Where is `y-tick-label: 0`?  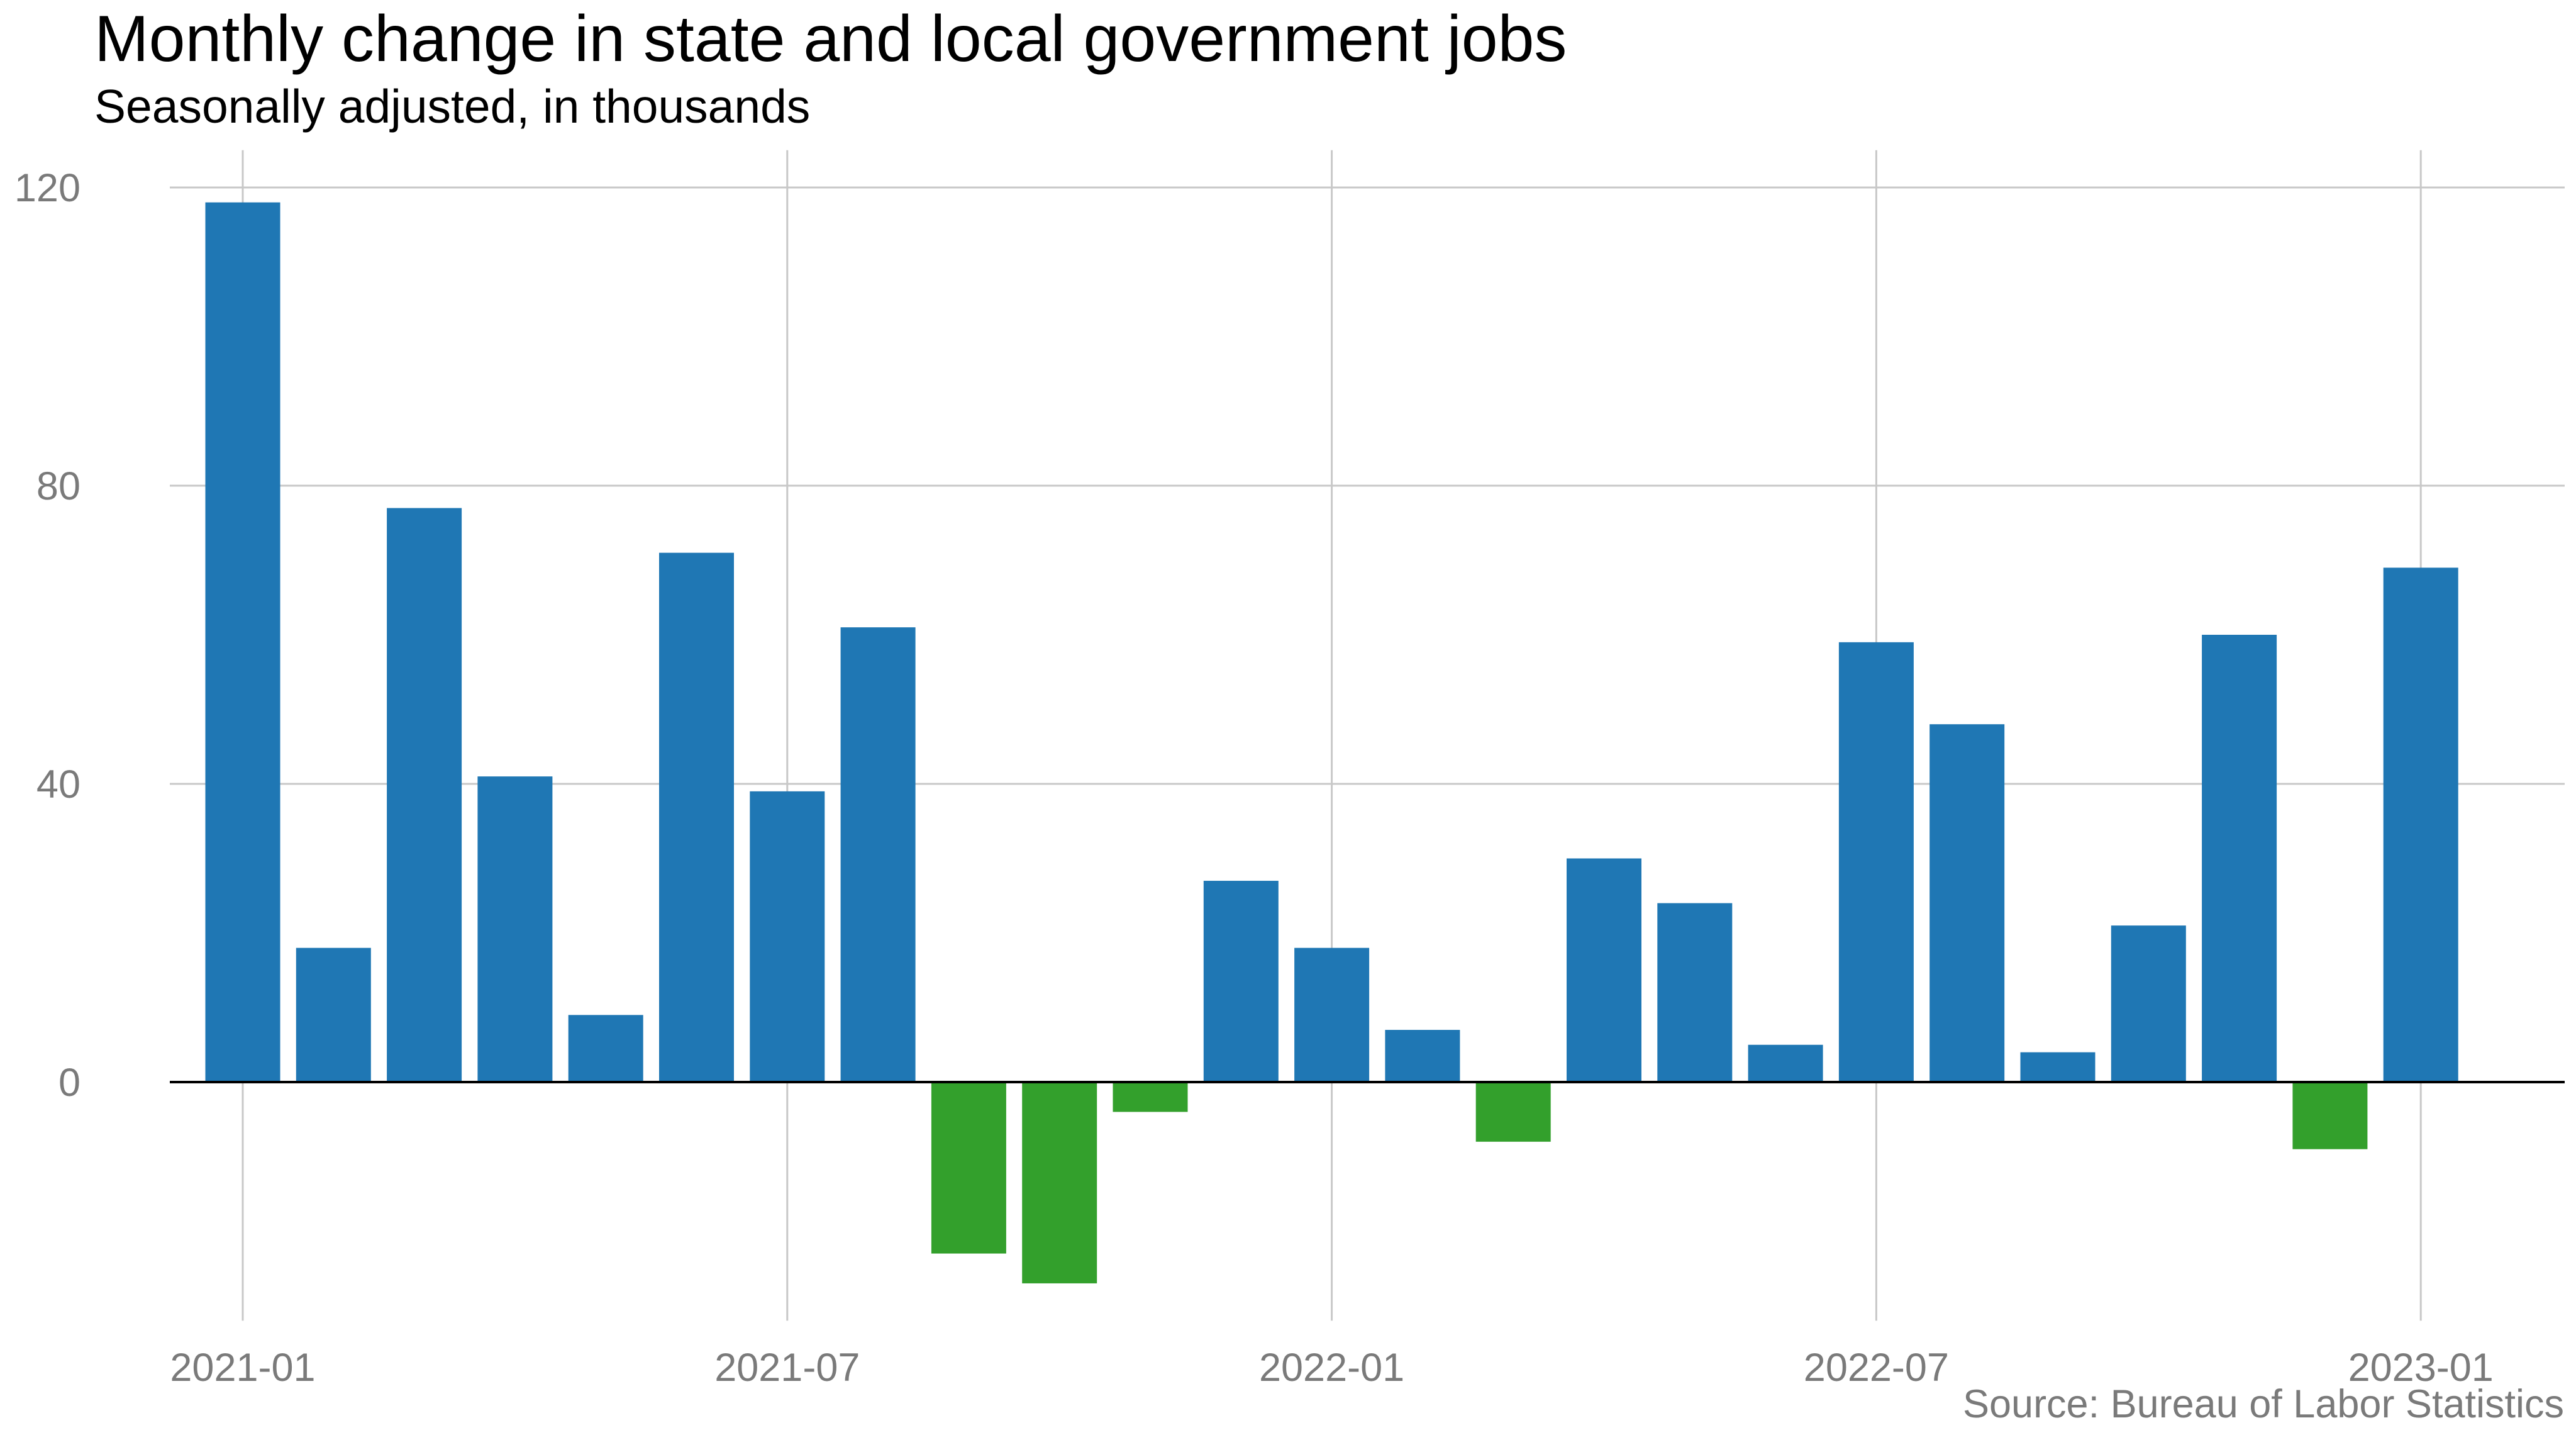 y-tick-label: 0 is located at coordinates (69, 1083).